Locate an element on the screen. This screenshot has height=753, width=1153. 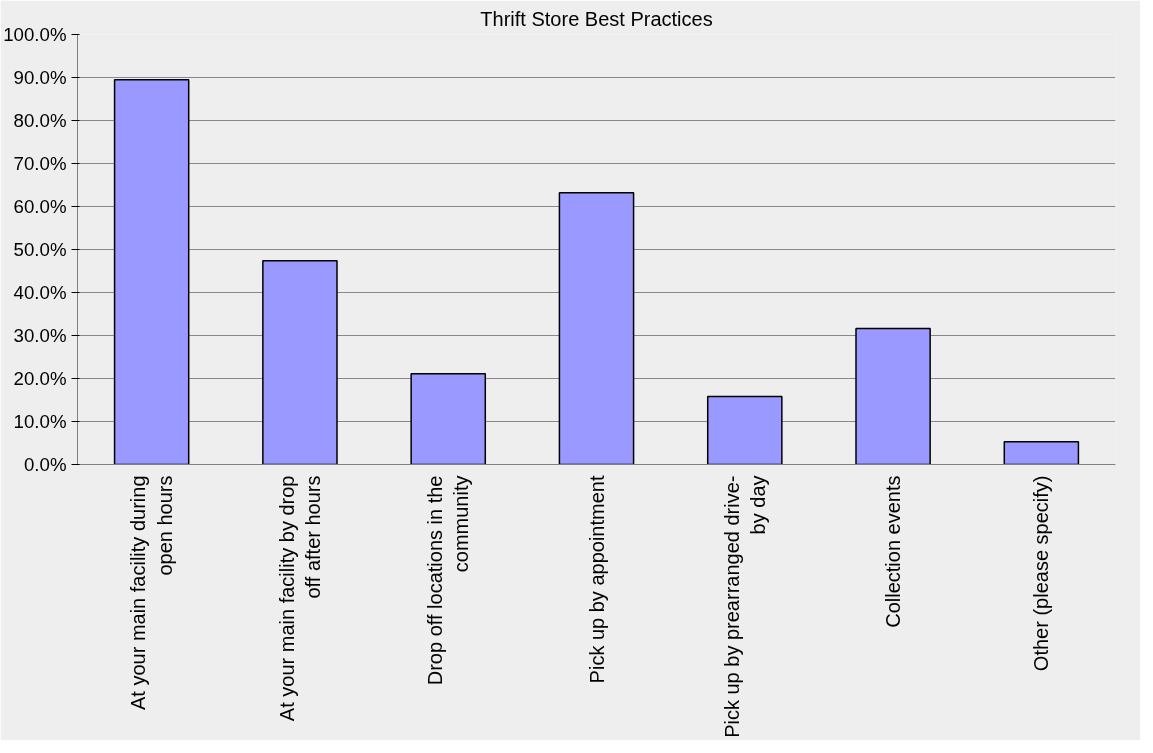
y-tick-label: 50.0% is located at coordinates (40, 249).